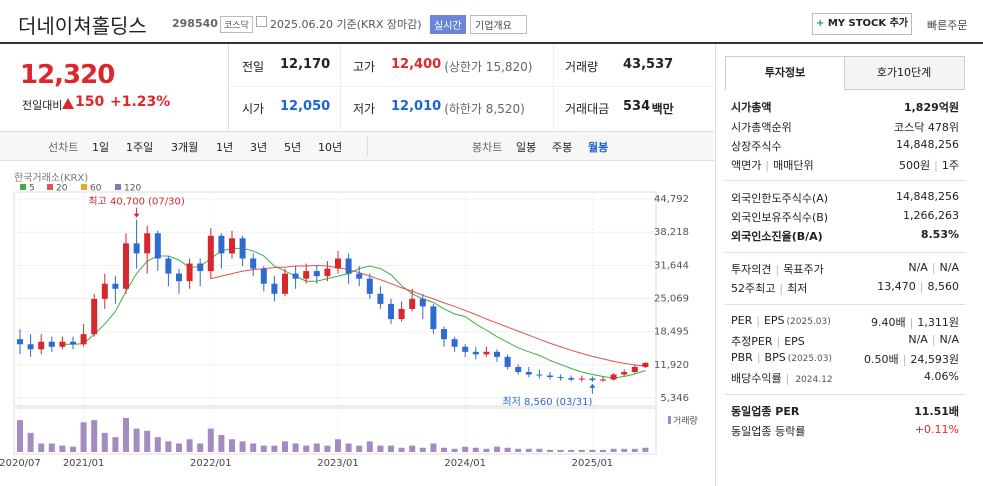  I want to click on overview-button: 기업개요, so click(498, 24).